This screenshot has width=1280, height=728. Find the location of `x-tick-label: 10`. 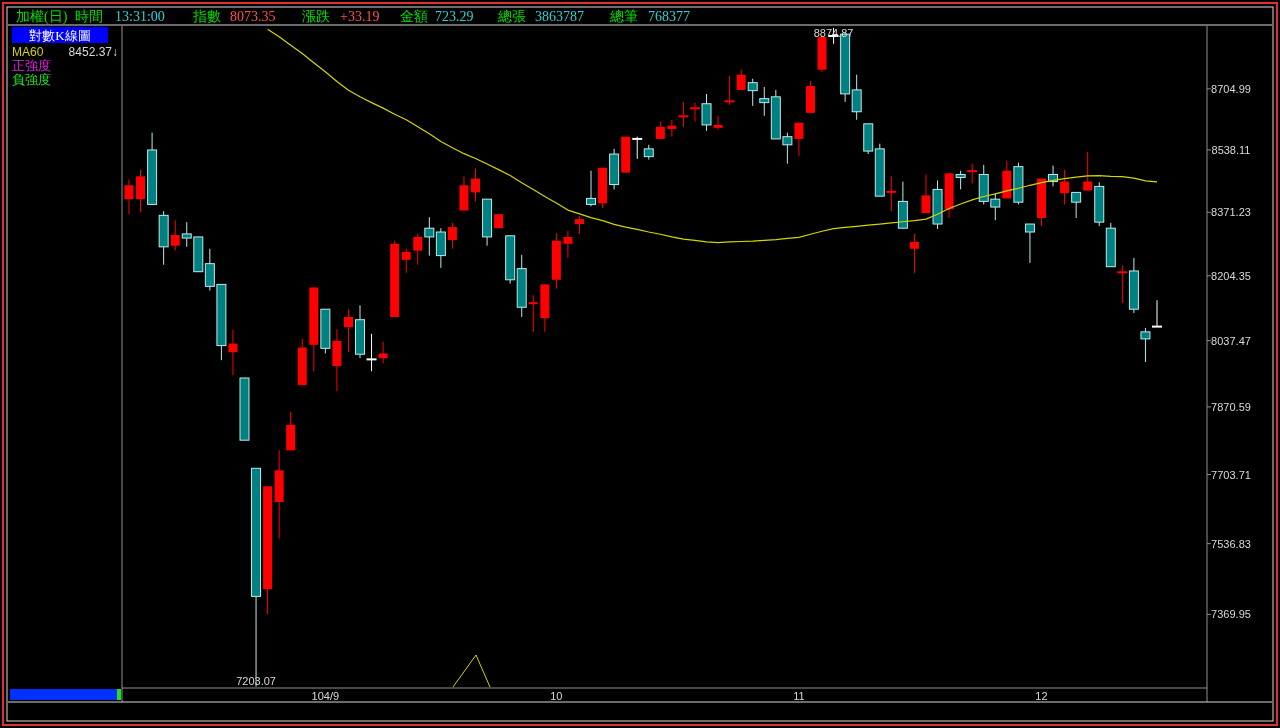

x-tick-label: 10 is located at coordinates (556, 696).